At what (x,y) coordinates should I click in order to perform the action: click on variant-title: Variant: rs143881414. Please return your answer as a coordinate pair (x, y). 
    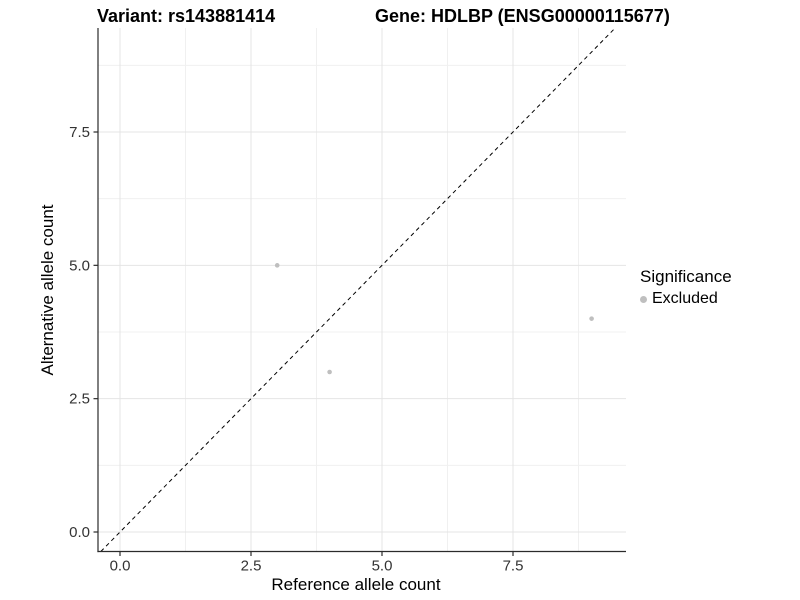
    Looking at the image, I should click on (186, 16).